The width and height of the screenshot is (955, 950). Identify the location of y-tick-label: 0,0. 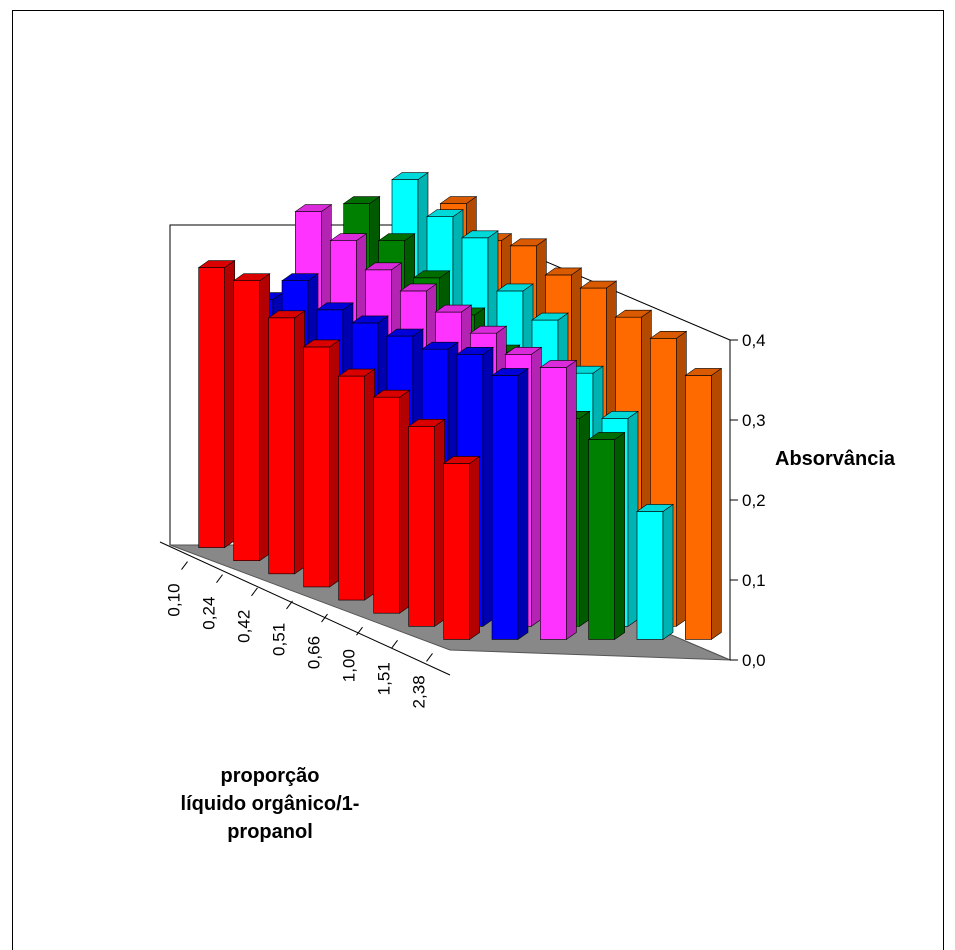
(754, 660).